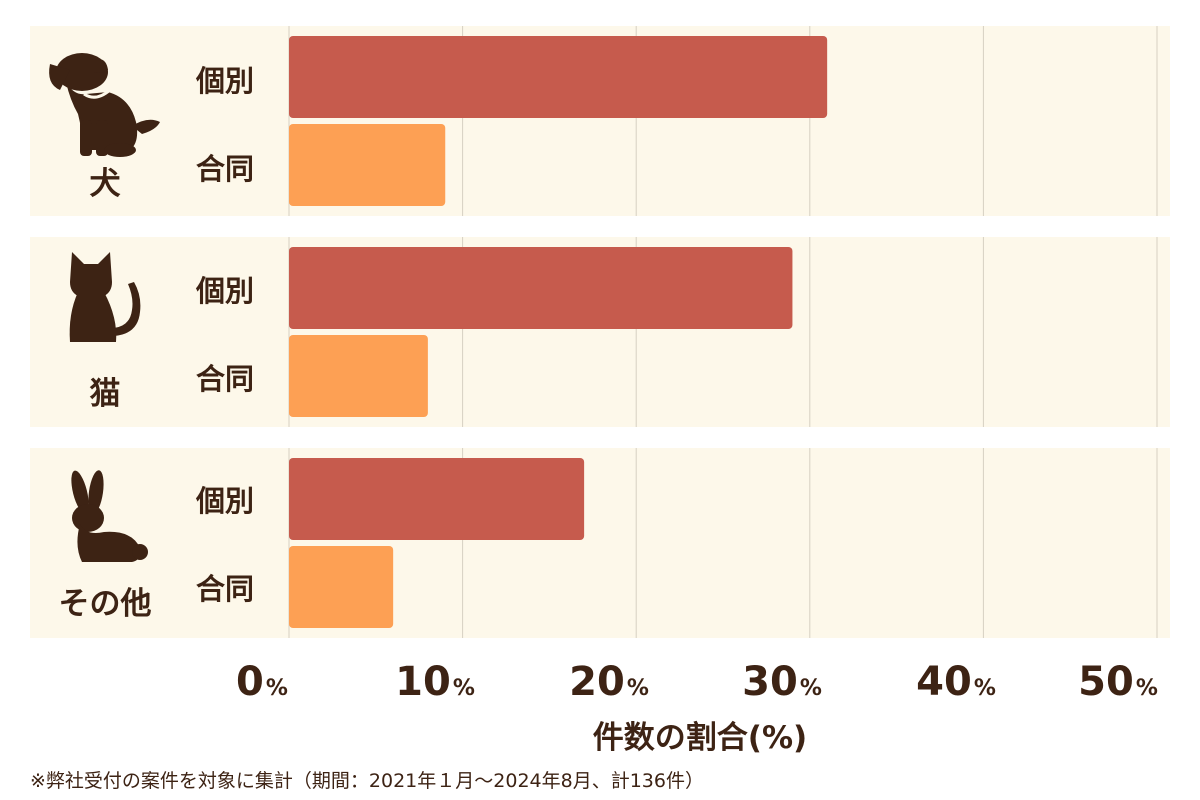 This screenshot has width=1200, height=800. I want to click on bar-cat-goudou, so click(358, 376).